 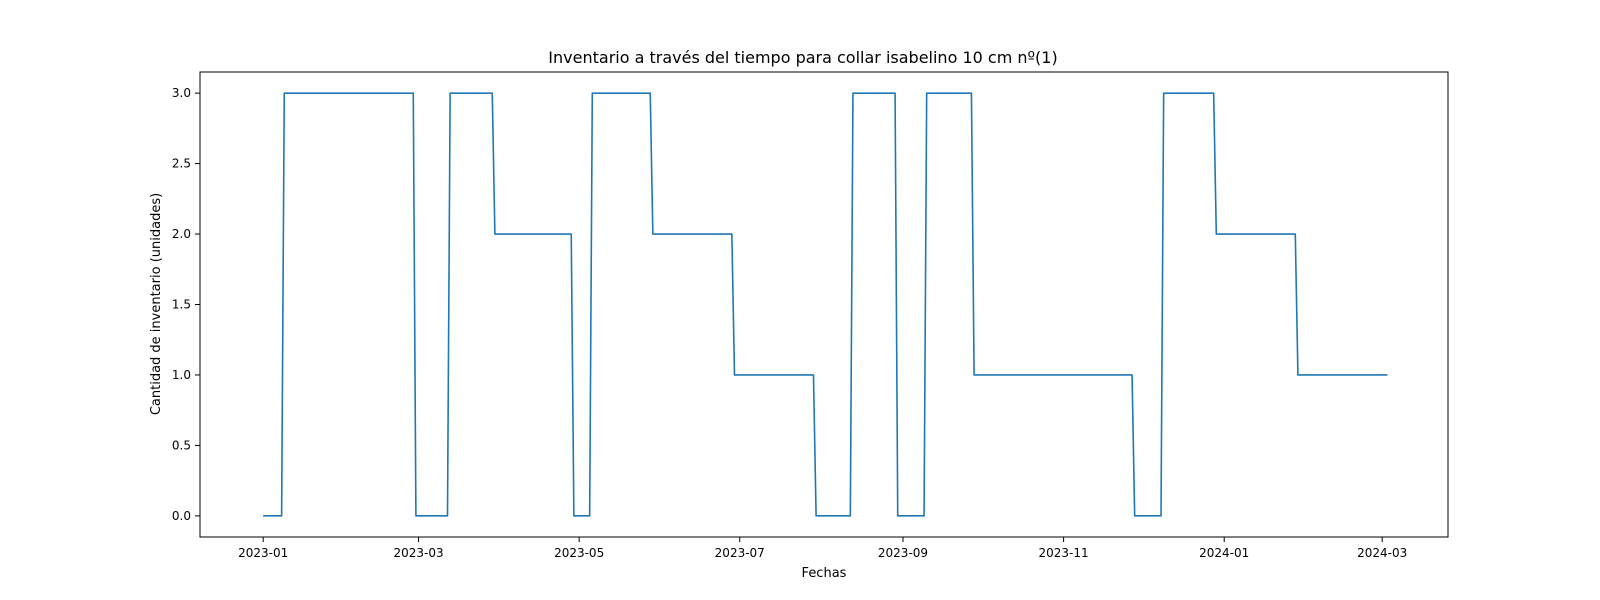 I want to click on x-tick-label: 2023-11, so click(x=1064, y=553).